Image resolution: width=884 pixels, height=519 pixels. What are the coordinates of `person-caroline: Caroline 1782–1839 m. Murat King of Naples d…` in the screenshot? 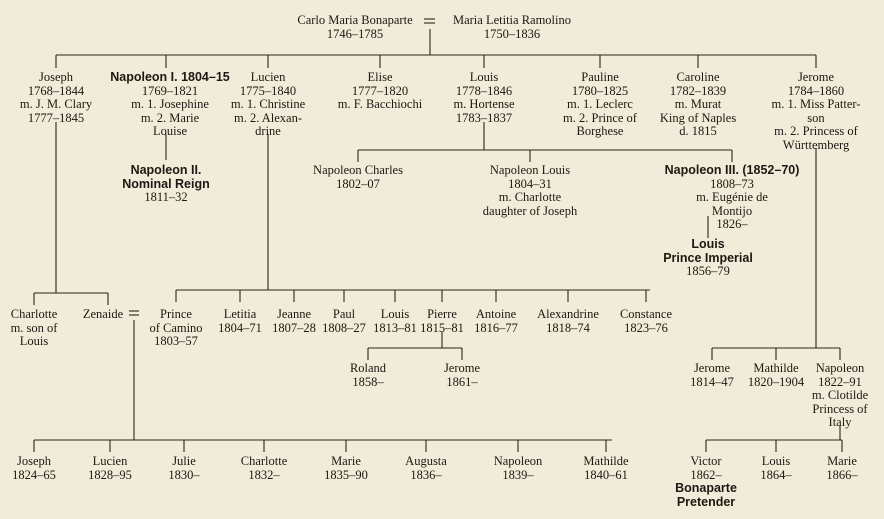 It's located at (698, 104).